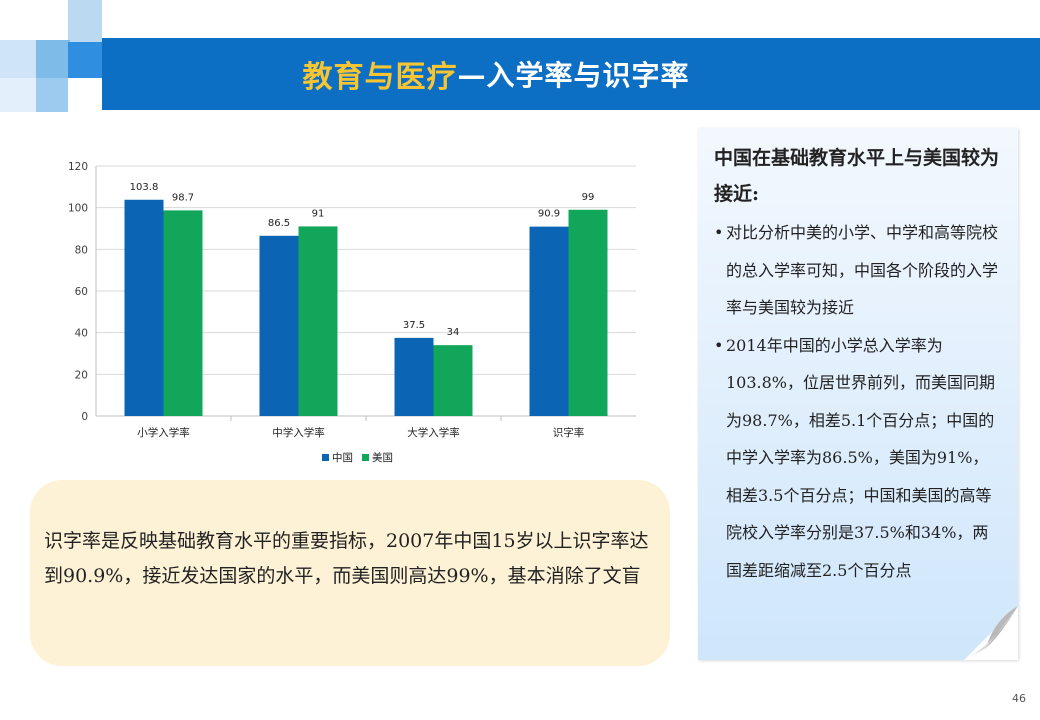  I want to click on title-main: 教育与医疗, so click(380, 77).